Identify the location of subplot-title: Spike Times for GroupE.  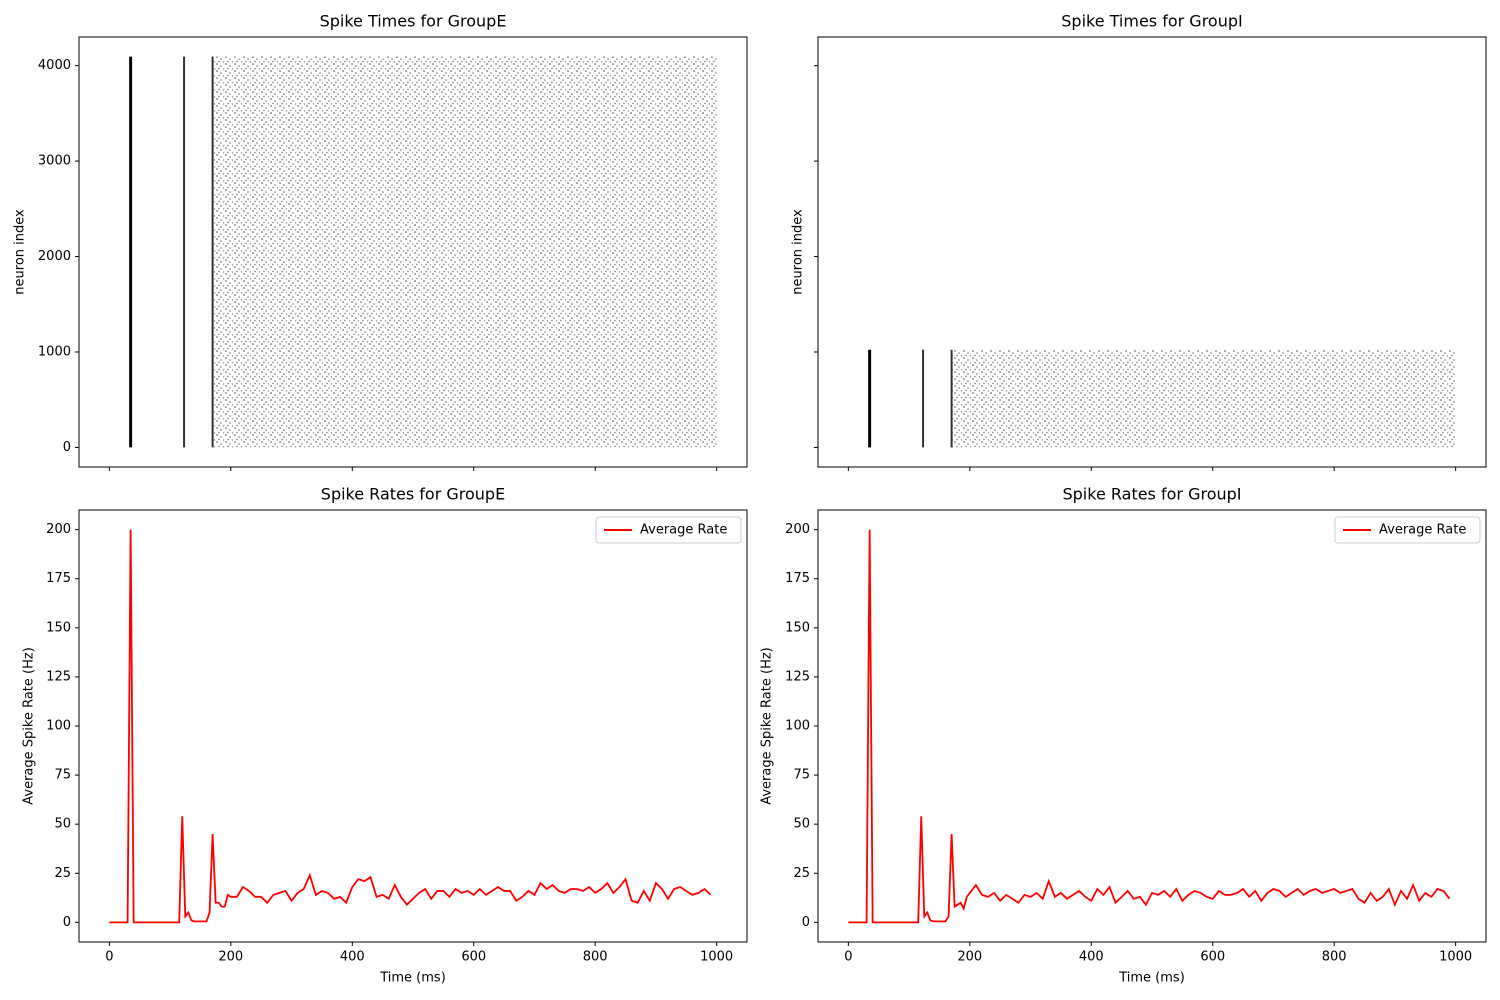
(413, 21).